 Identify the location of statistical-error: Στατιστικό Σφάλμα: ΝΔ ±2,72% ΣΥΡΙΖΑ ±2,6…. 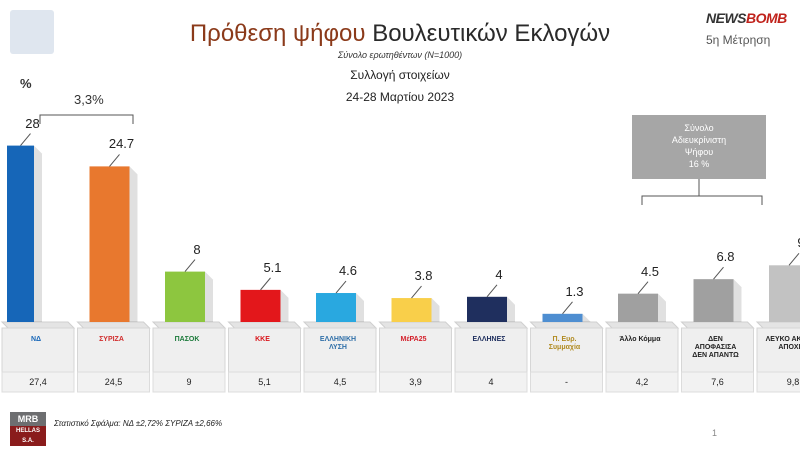
(138, 423).